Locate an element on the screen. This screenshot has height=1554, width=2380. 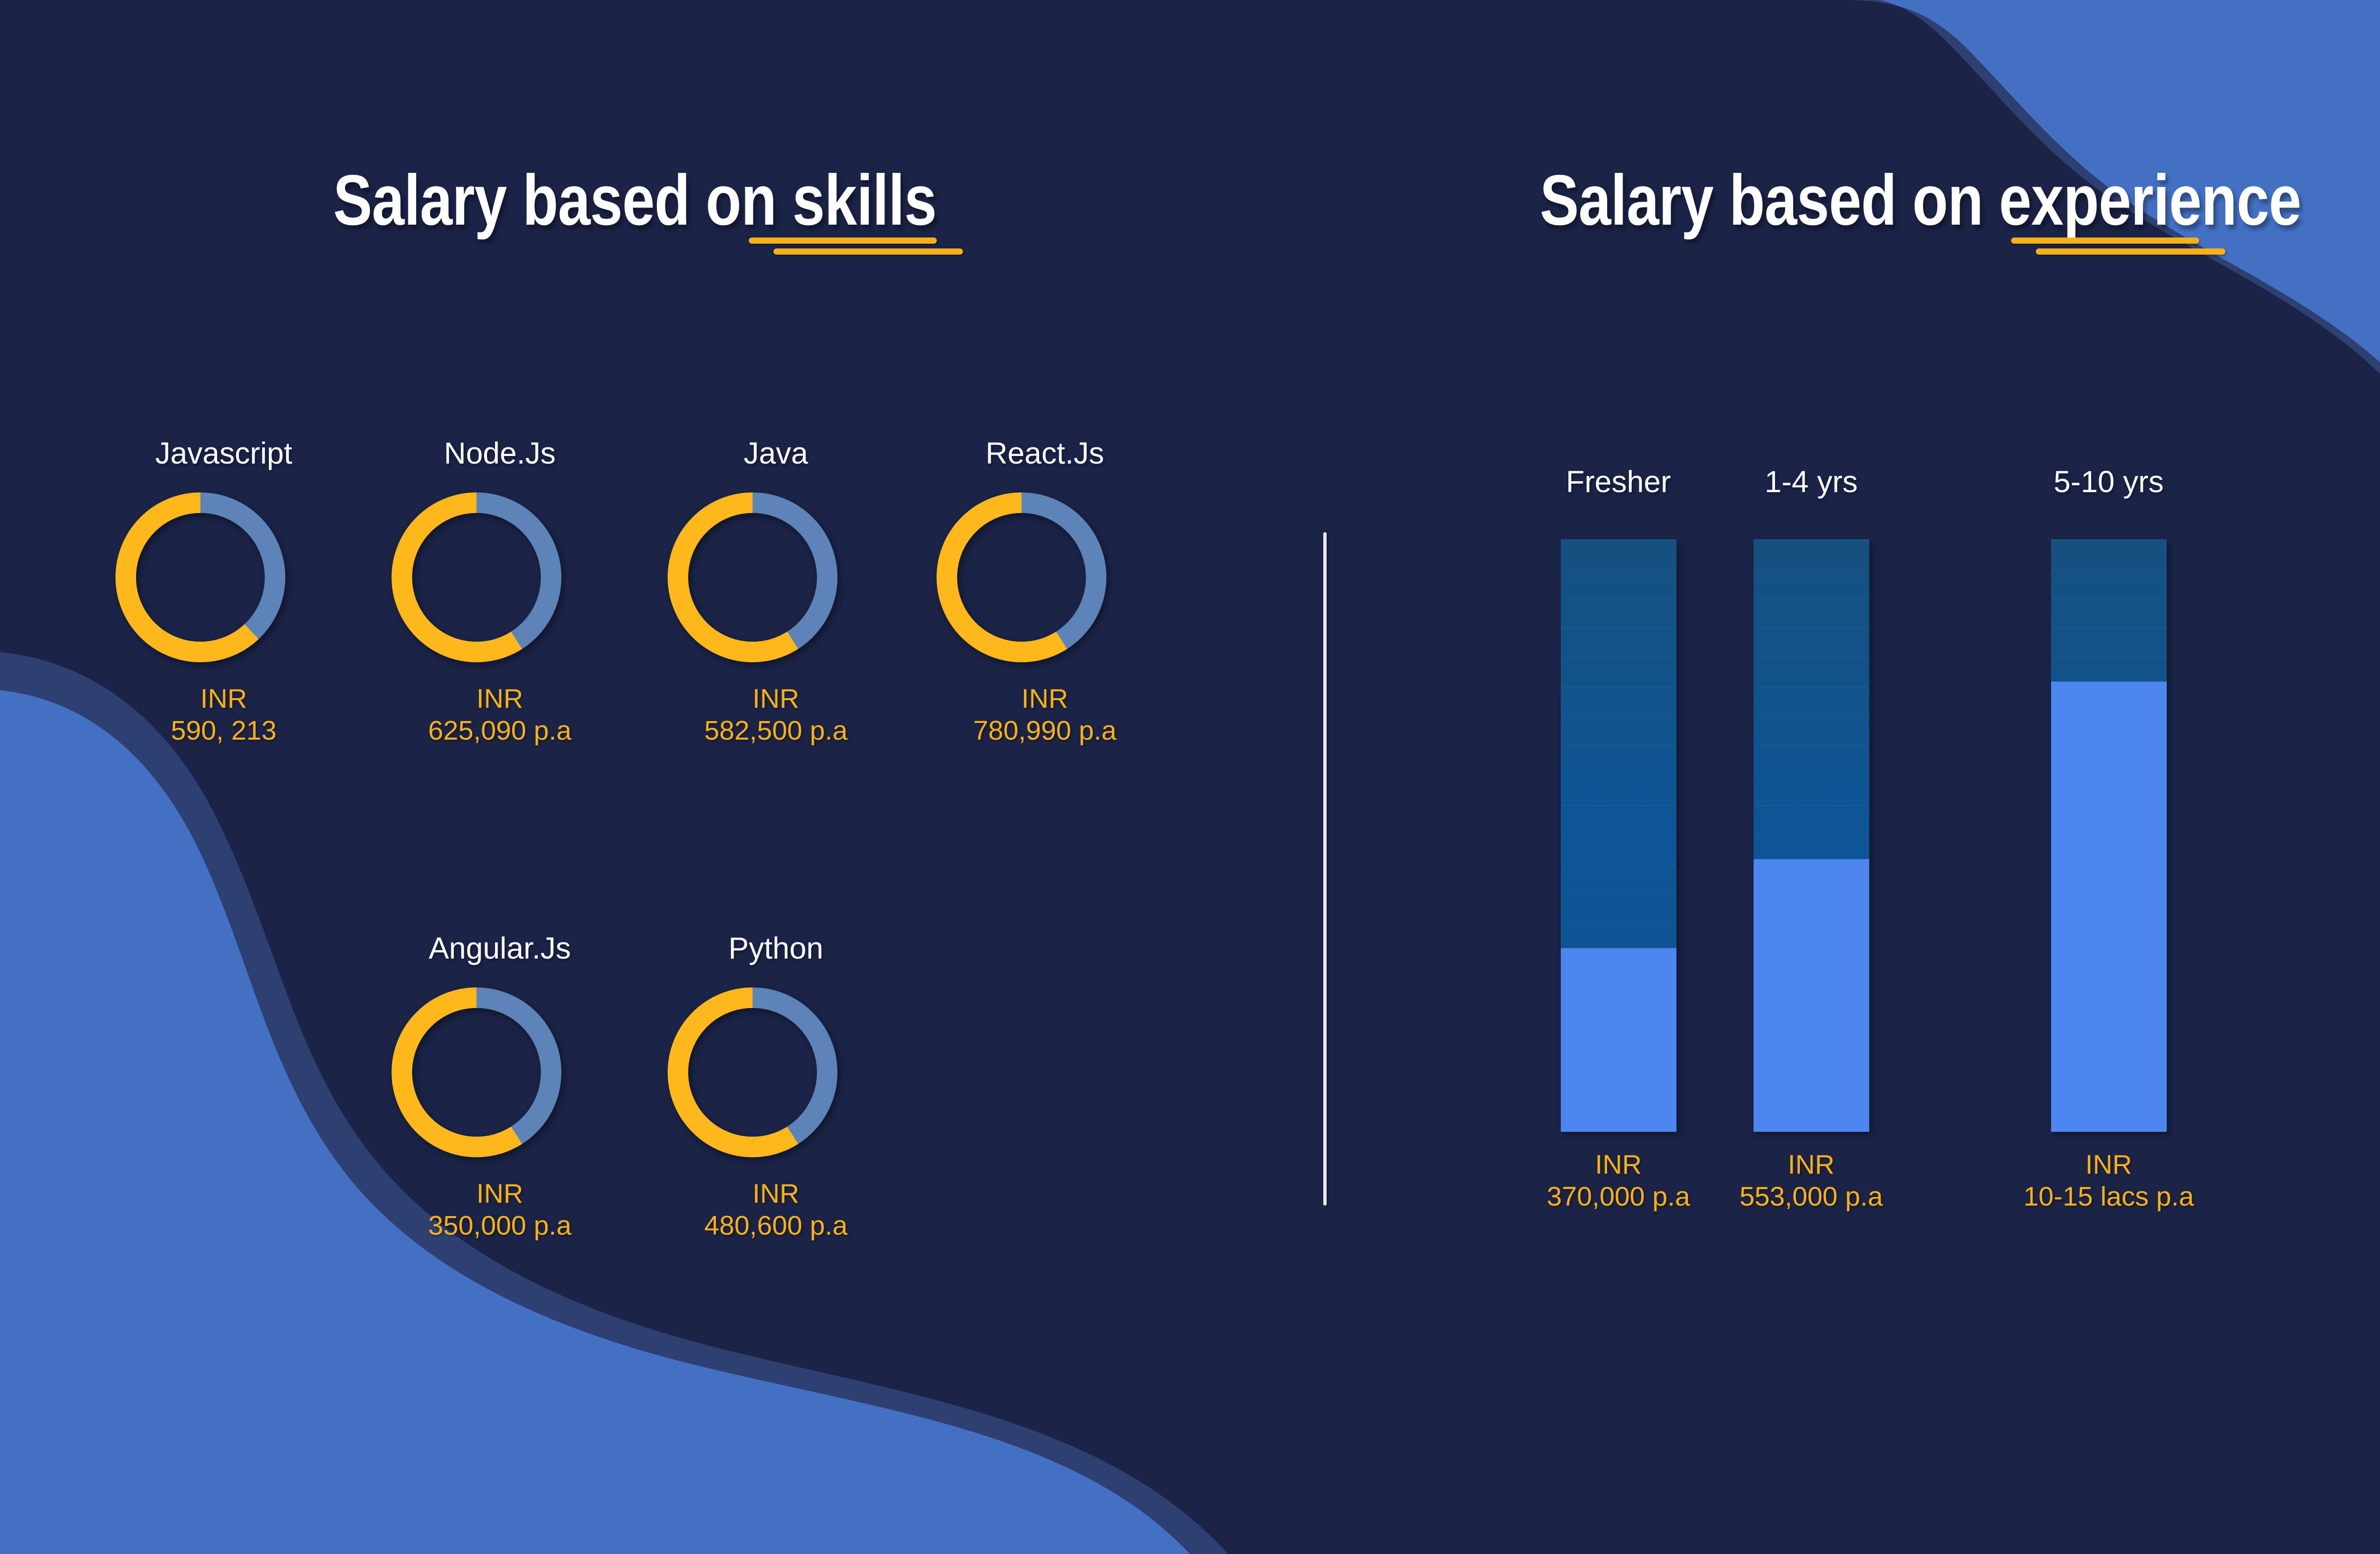
skills-title-block: Salary based on skills is located at coordinates (690, 211).